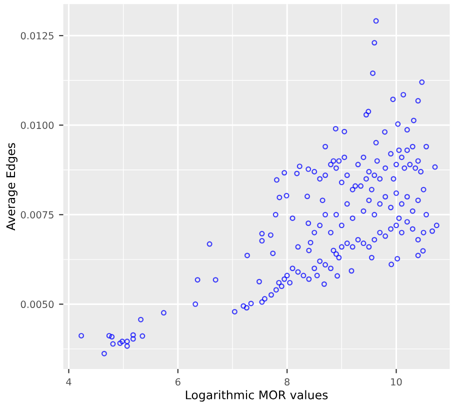 This screenshot has width=452, height=410. I want to click on x-tick-label: 6, so click(177, 382).